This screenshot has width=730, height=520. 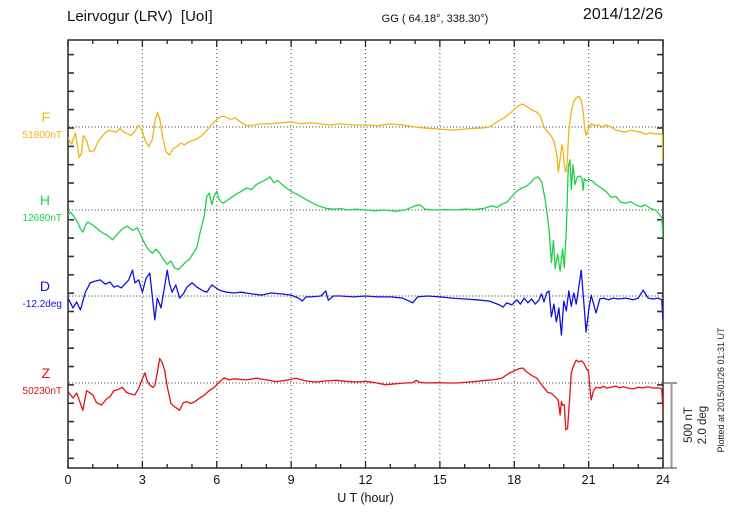 What do you see at coordinates (365, 498) in the screenshot?
I see `x-axis-label: U T (hour)` at bounding box center [365, 498].